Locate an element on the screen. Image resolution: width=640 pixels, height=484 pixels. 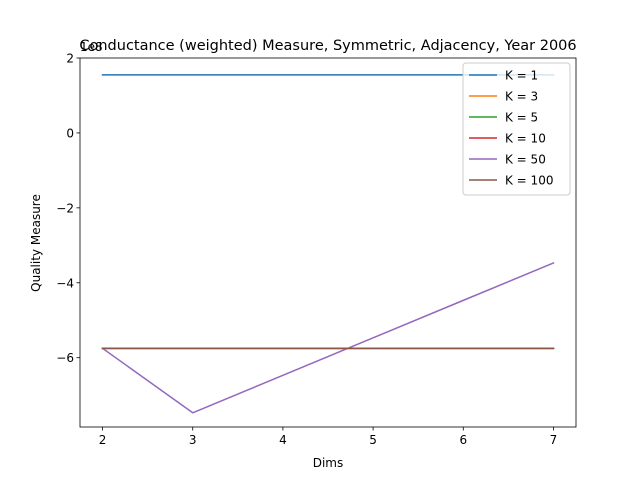
x-tick-label: 5 is located at coordinates (373, 440).